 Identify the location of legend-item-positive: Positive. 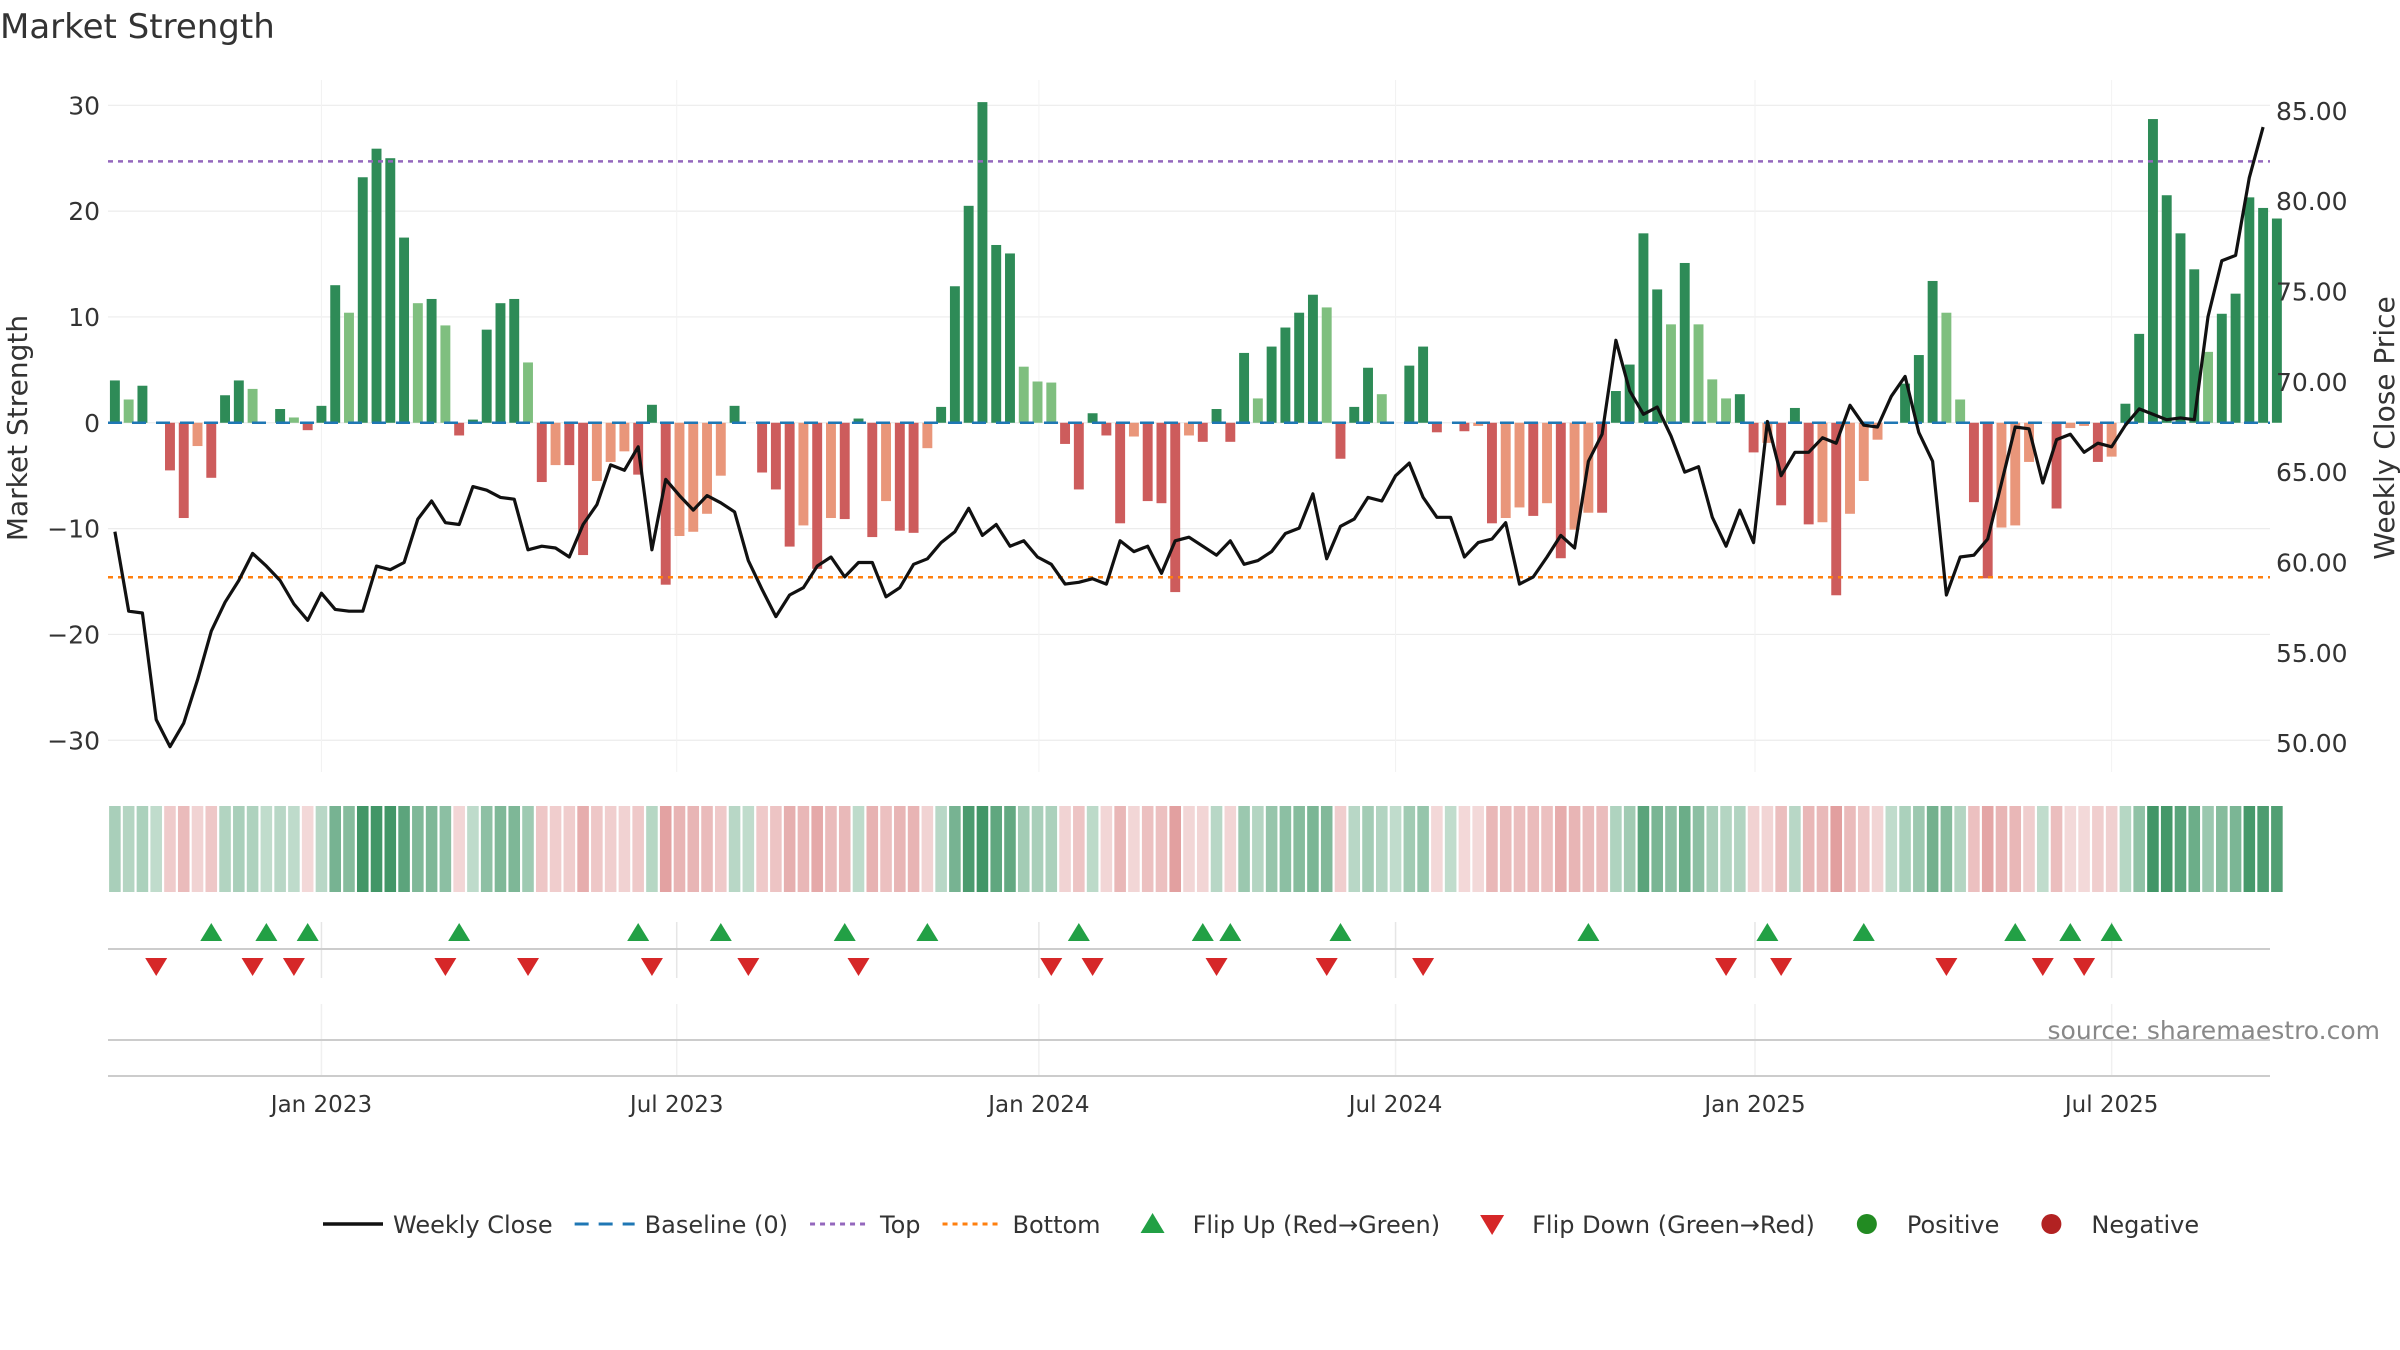
(1927, 1225).